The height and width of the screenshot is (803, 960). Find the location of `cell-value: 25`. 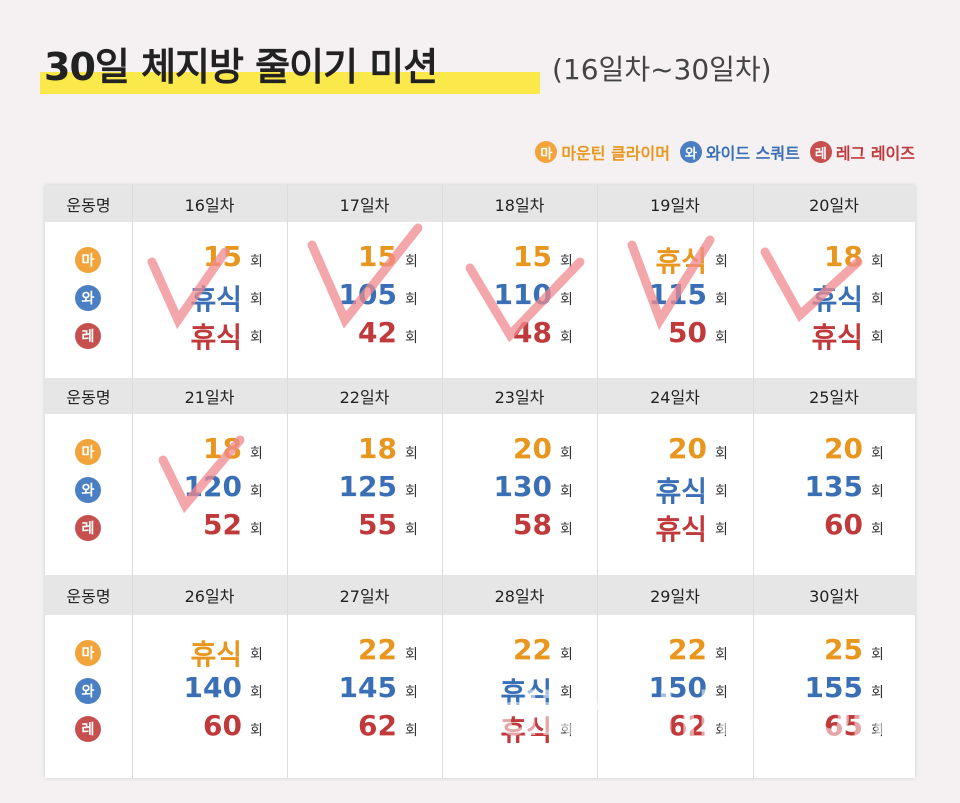

cell-value: 25 is located at coordinates (843, 649).